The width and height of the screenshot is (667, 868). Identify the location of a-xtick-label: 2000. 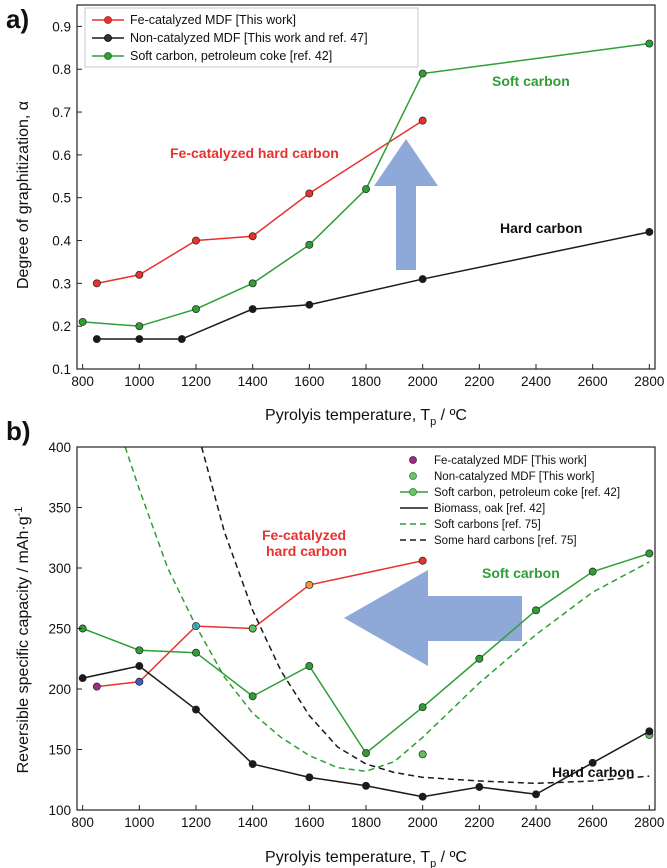
(423, 381).